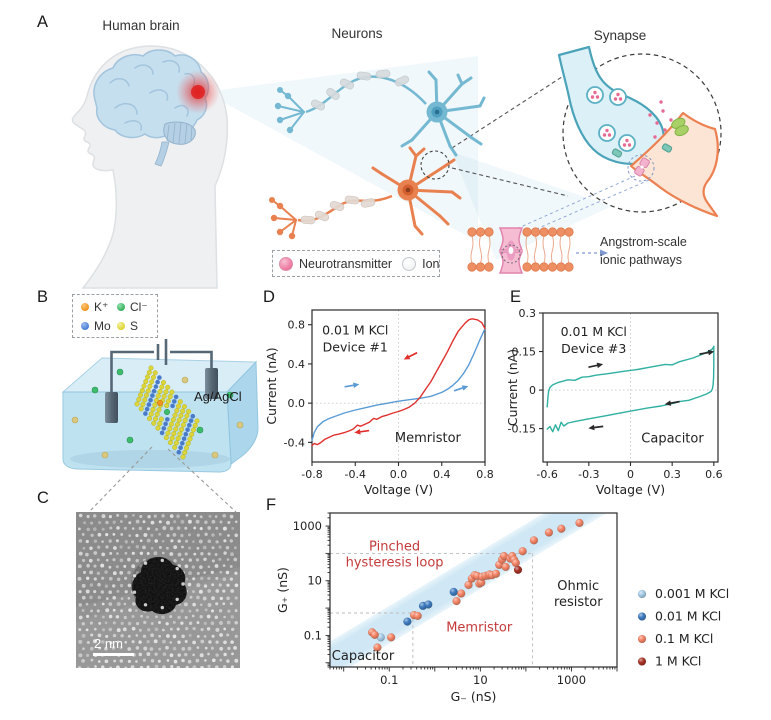 This screenshot has height=720, width=771. I want to click on synapse-zoom-circle, so click(435, 165).